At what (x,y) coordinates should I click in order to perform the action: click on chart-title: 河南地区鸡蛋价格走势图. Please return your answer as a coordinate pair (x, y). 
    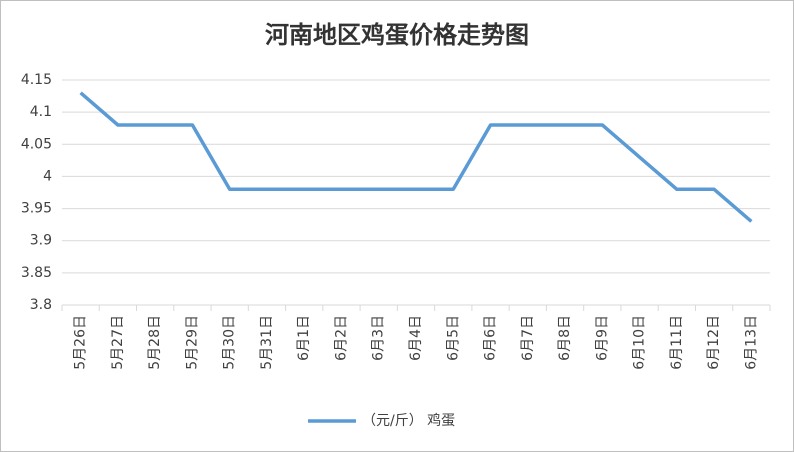
    Looking at the image, I should click on (397, 35).